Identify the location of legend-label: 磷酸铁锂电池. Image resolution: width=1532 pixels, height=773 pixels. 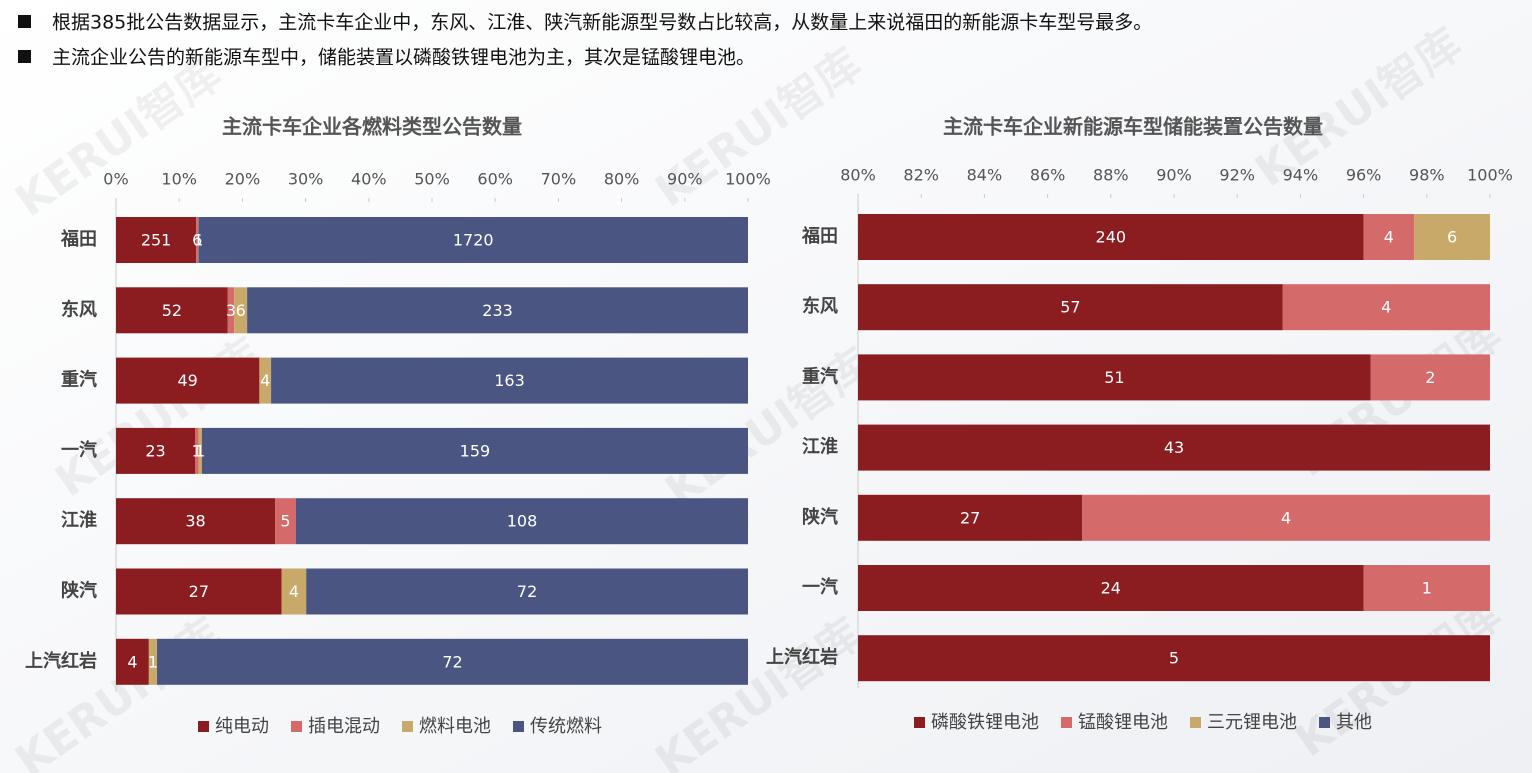
(985, 722).